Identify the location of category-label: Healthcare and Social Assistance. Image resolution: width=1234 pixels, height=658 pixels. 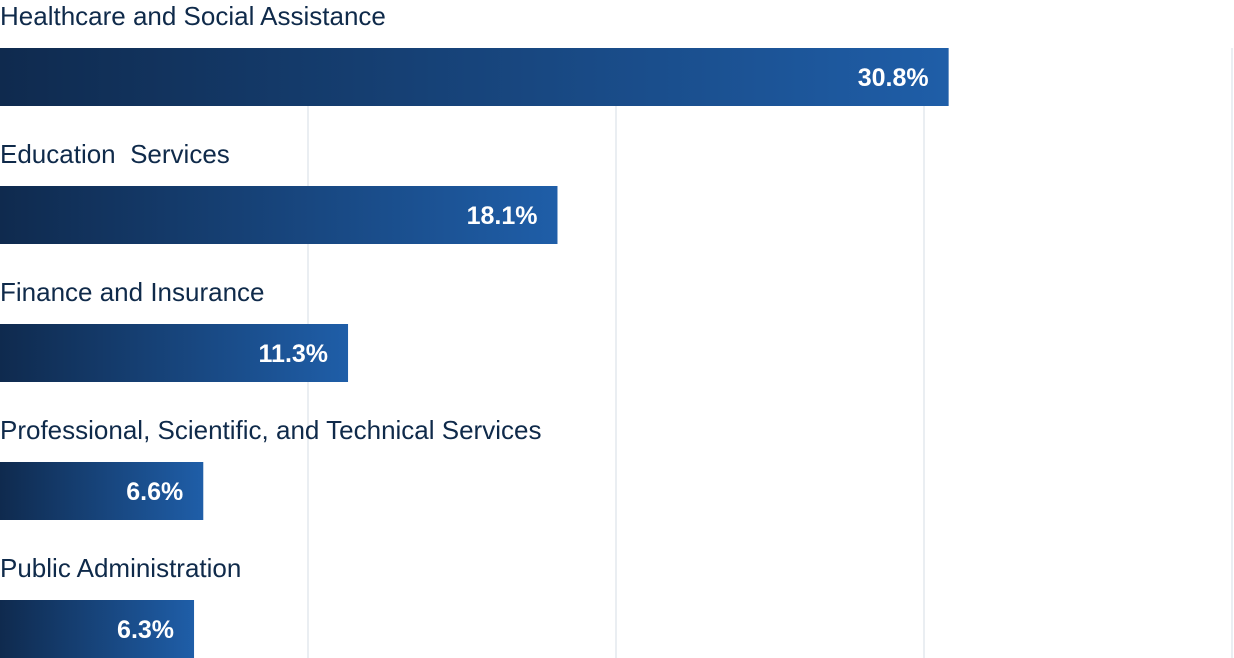
(193, 16).